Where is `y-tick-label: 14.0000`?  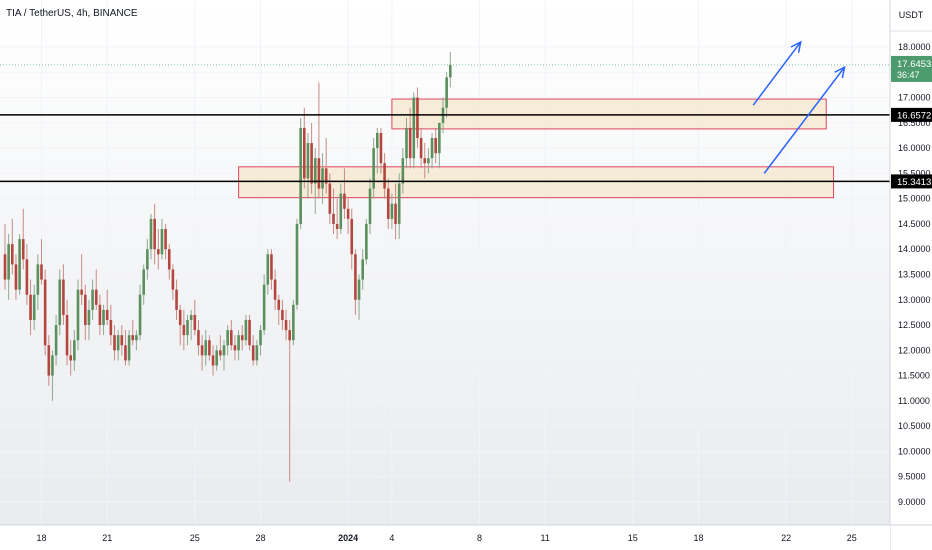 y-tick-label: 14.0000 is located at coordinates (914, 249).